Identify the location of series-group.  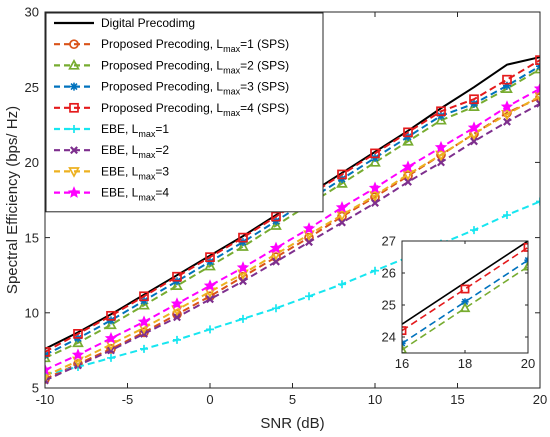
(465, 297).